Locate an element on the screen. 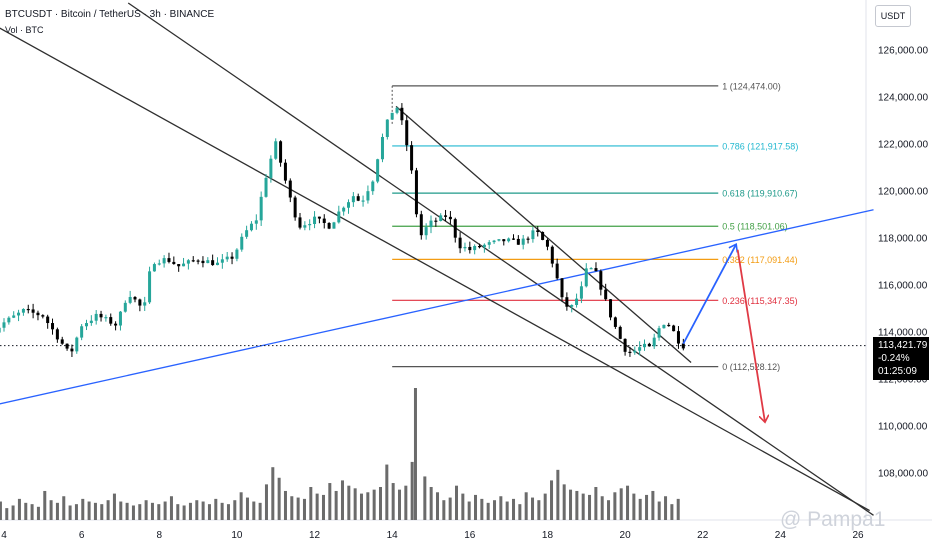 The height and width of the screenshot is (550, 932). fib-level-label: 1 (124,474.00) is located at coordinates (751, 86).